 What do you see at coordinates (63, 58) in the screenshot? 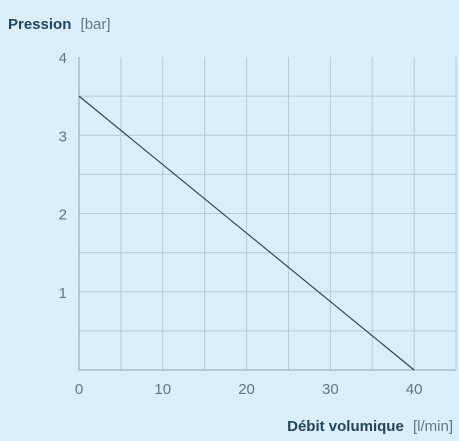
I see `y-tick-label: 4` at bounding box center [63, 58].